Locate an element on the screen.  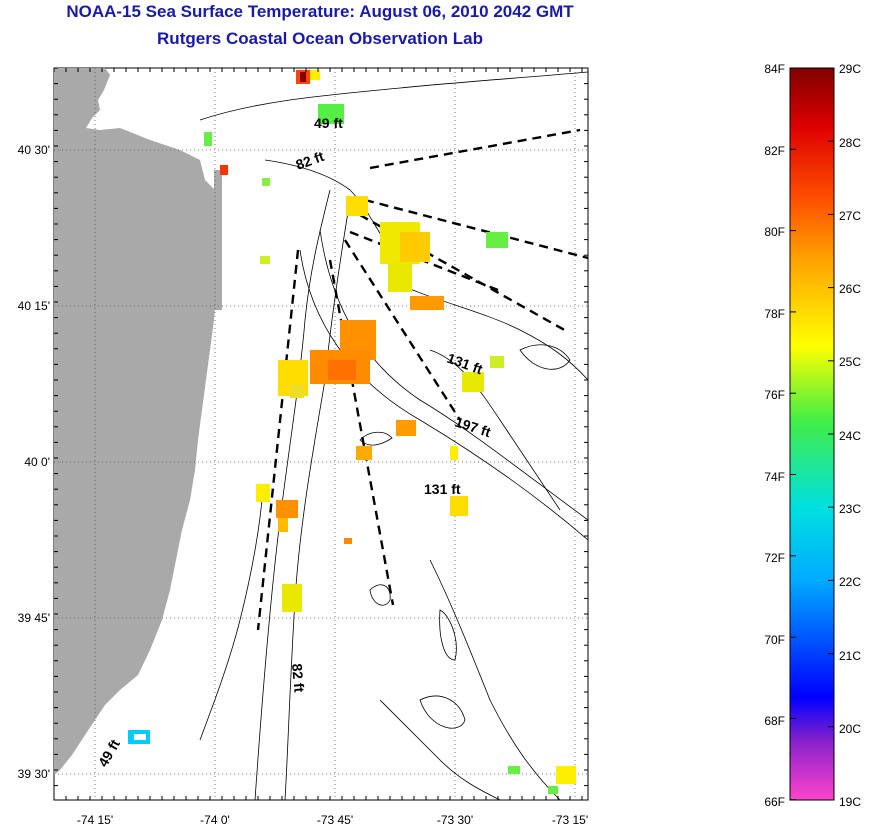
colorbar-f-label: 84F is located at coordinates (774, 69).